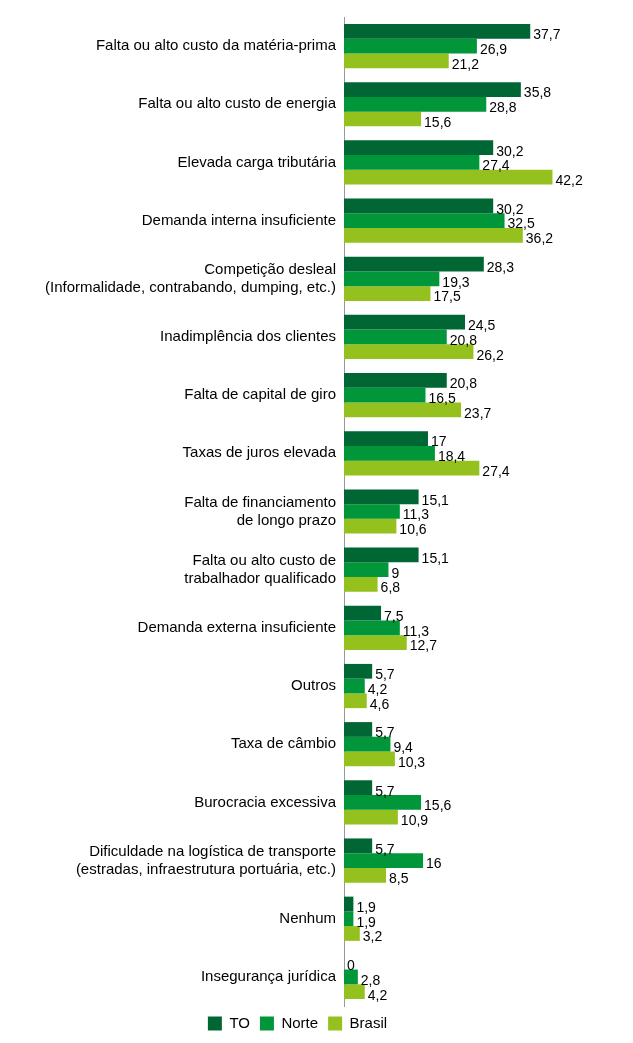 Image resolution: width=633 pixels, height=1043 pixels. What do you see at coordinates (438, 441) in the screenshot?
I see `data-label: 17` at bounding box center [438, 441].